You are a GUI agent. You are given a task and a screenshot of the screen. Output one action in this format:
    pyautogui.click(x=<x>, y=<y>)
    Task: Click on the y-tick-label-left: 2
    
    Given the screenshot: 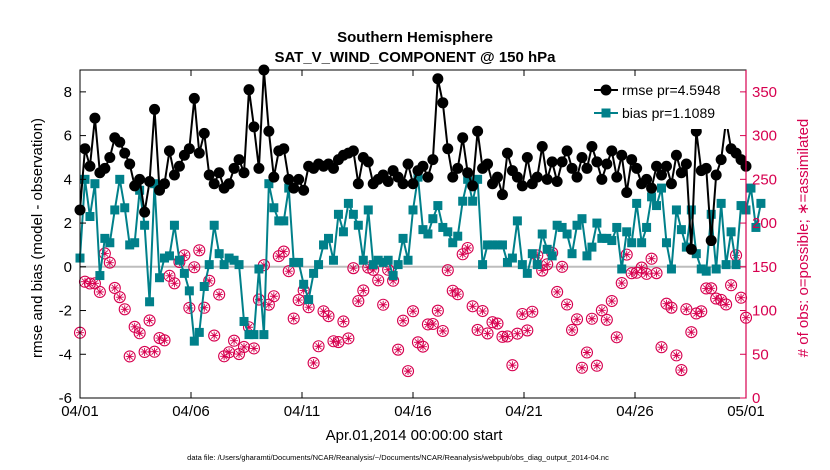 What is the action you would take?
    pyautogui.click(x=68, y=223)
    